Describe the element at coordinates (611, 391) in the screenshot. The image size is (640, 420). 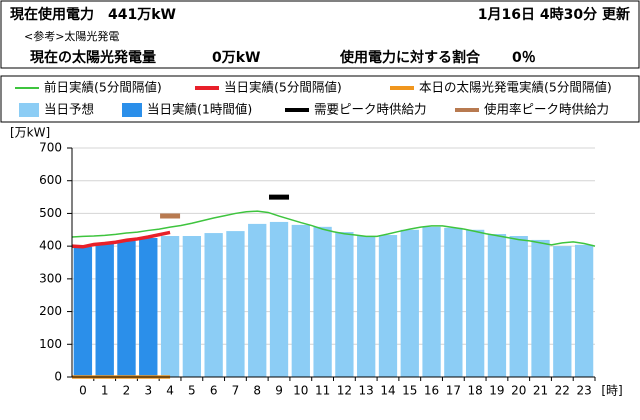
I see `x-axis-label: [時]` at that location.